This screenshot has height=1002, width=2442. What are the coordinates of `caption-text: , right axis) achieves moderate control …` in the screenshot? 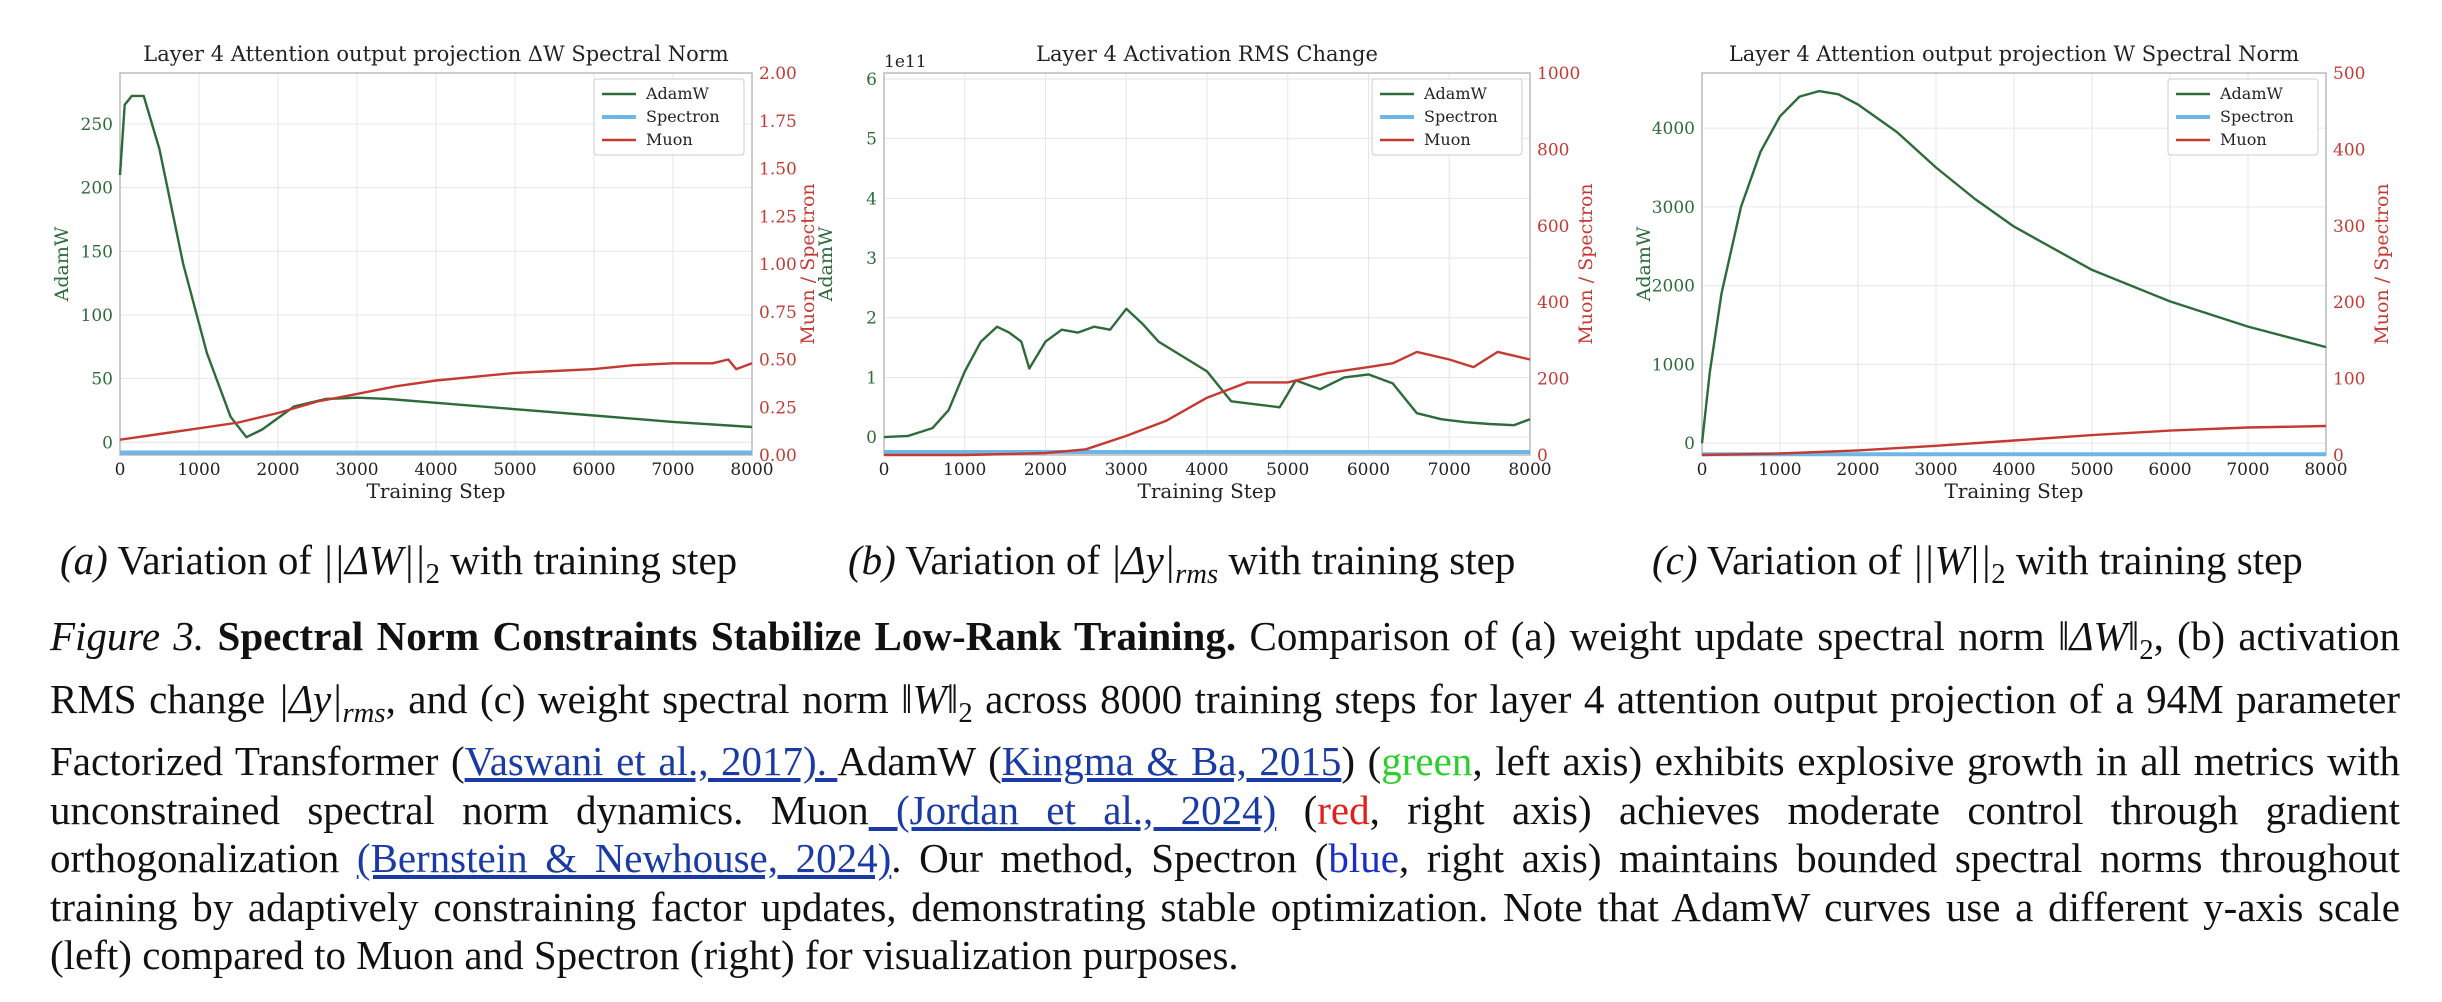 It's located at (1225, 834).